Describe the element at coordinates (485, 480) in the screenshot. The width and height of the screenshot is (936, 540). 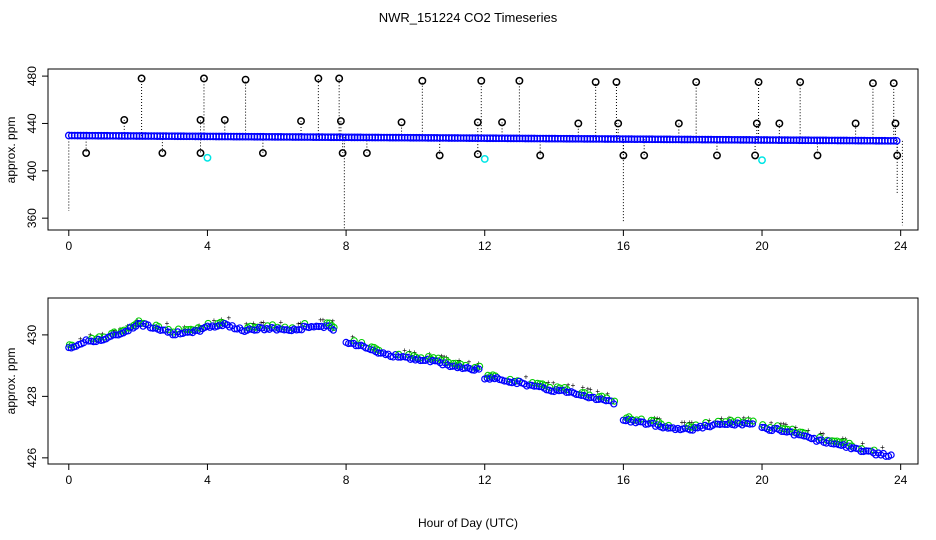
I see `panel-2-x-tick-label: 12` at that location.